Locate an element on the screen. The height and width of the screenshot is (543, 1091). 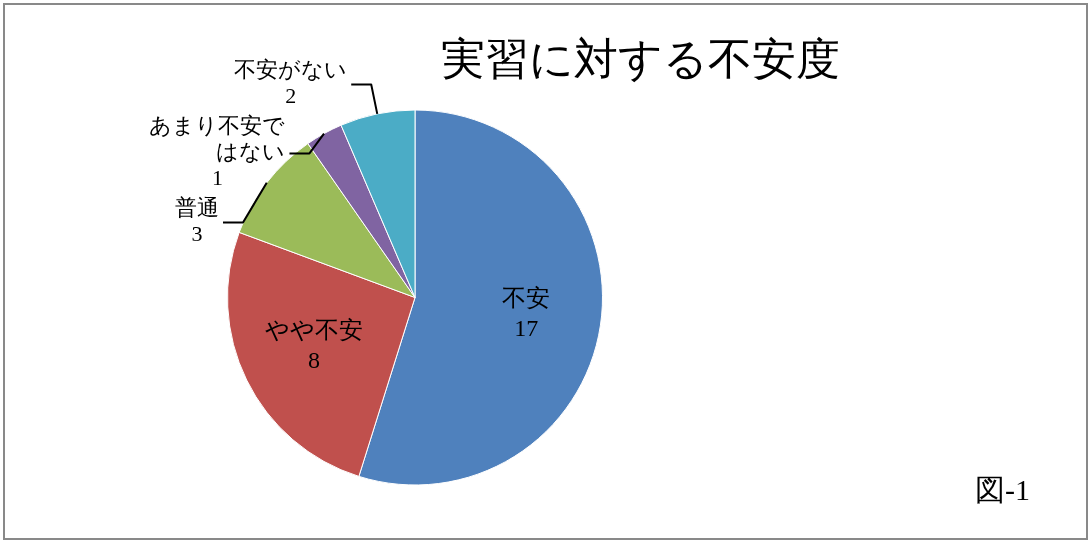
slice-label: 不安 is located at coordinates (526, 297).